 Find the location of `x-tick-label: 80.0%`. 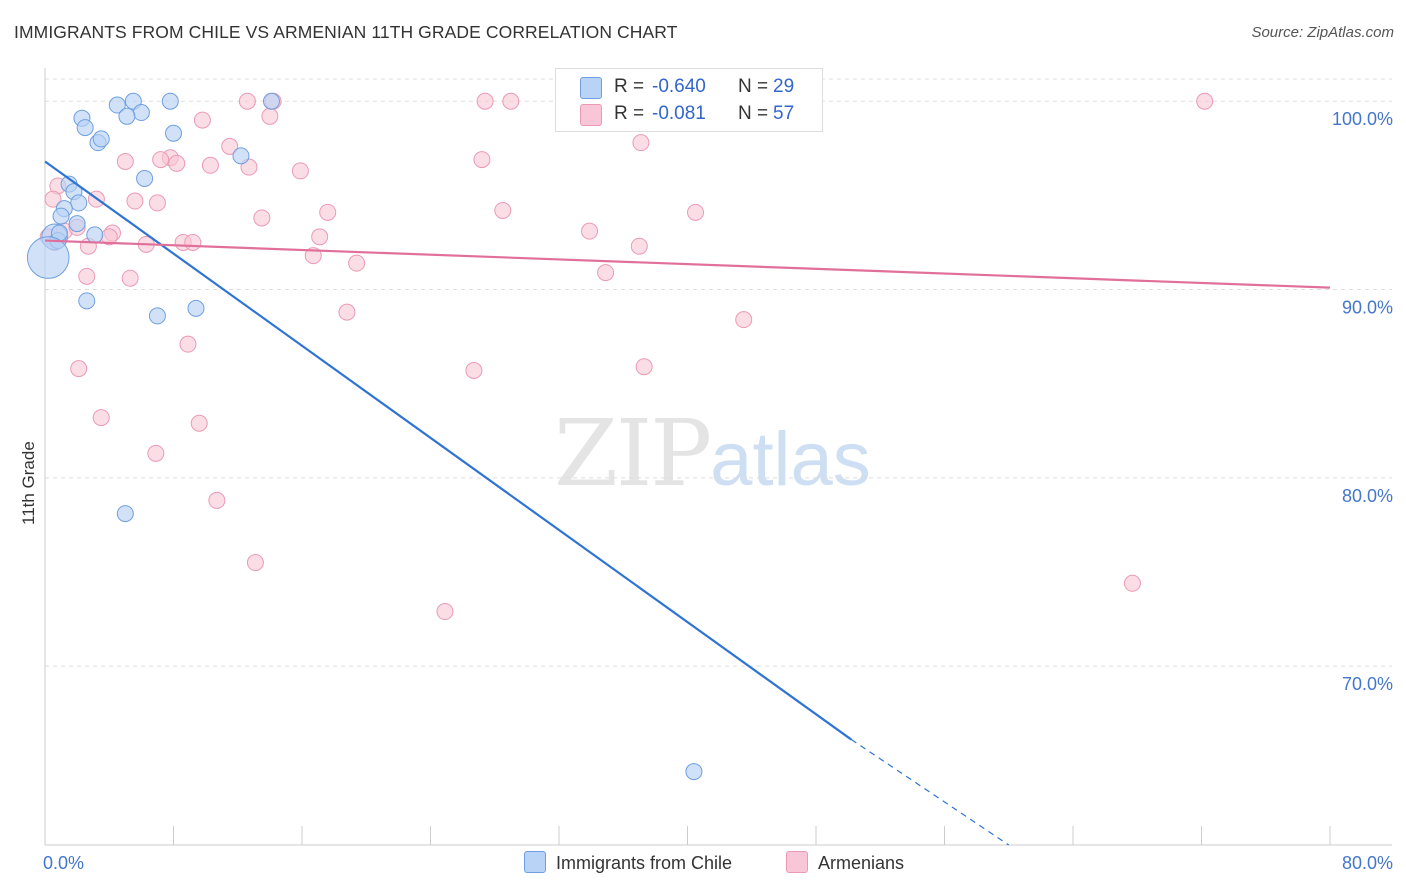

x-tick-label: 80.0% is located at coordinates (1367, 863).